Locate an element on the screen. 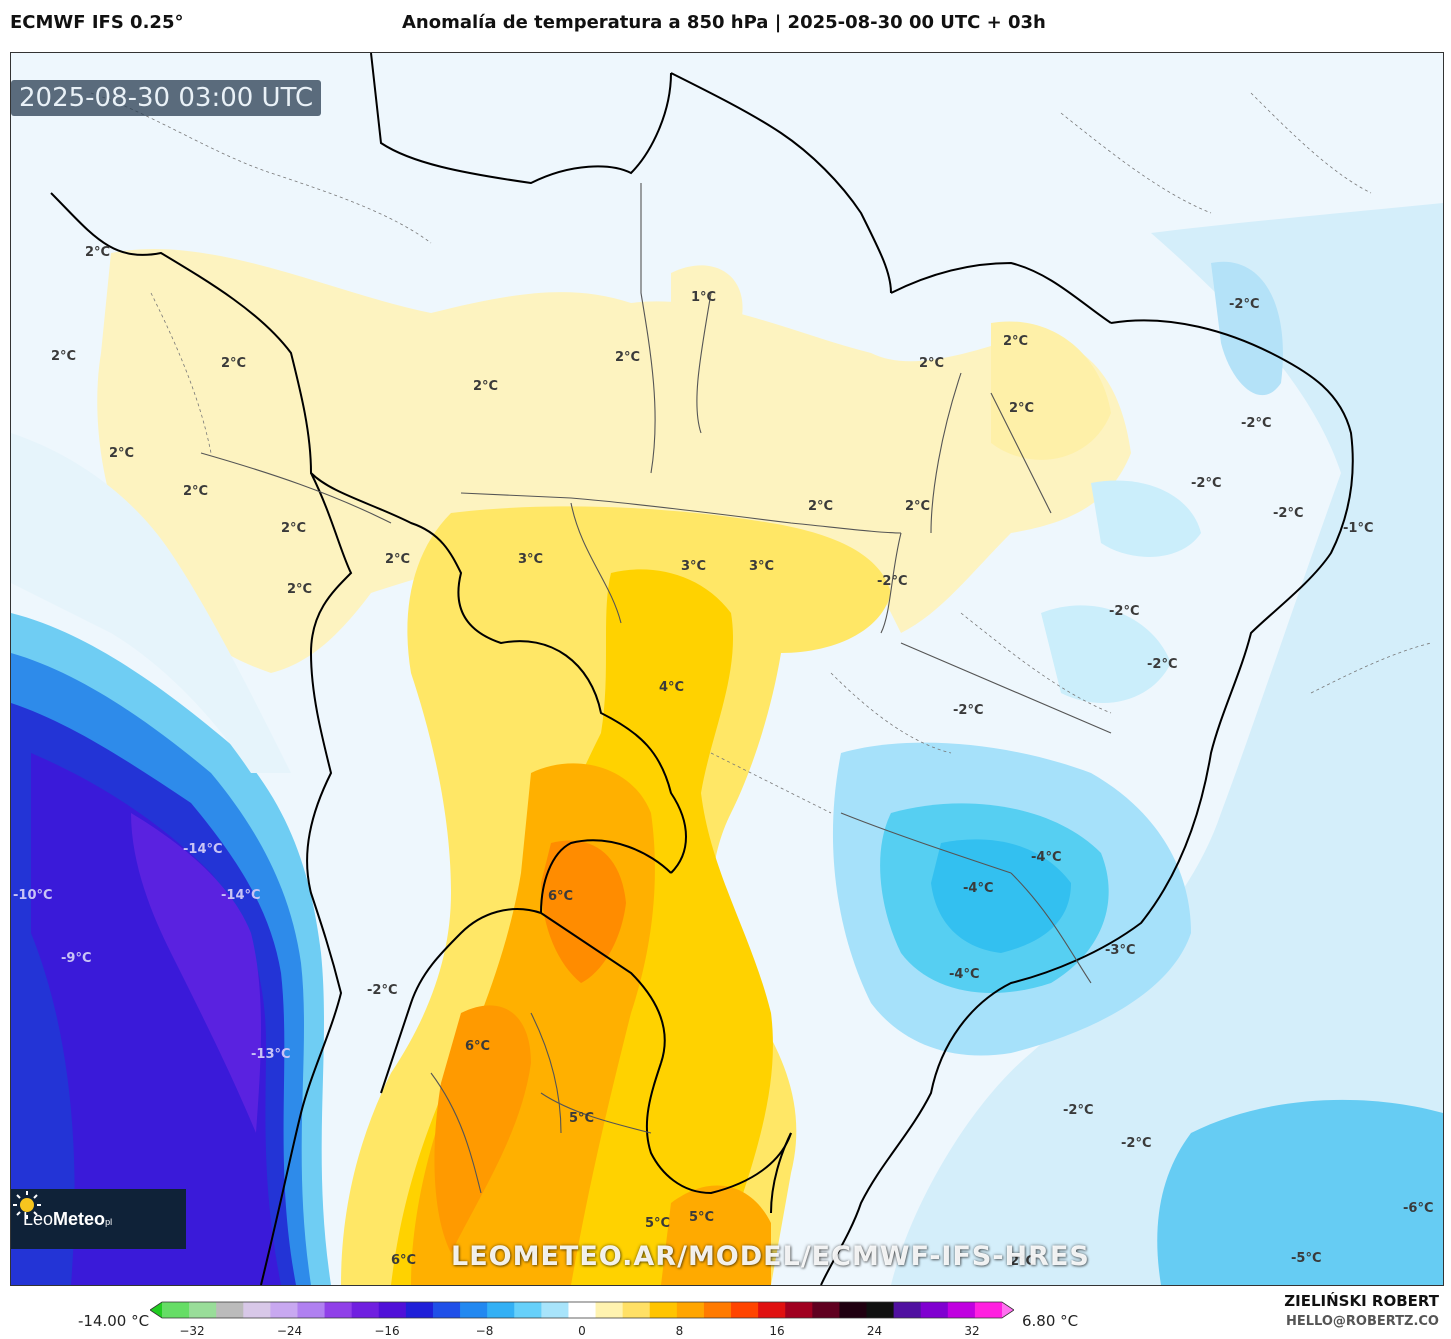  author-contact: HELLO@ROBERTZ.CO is located at coordinates (1362, 1321).